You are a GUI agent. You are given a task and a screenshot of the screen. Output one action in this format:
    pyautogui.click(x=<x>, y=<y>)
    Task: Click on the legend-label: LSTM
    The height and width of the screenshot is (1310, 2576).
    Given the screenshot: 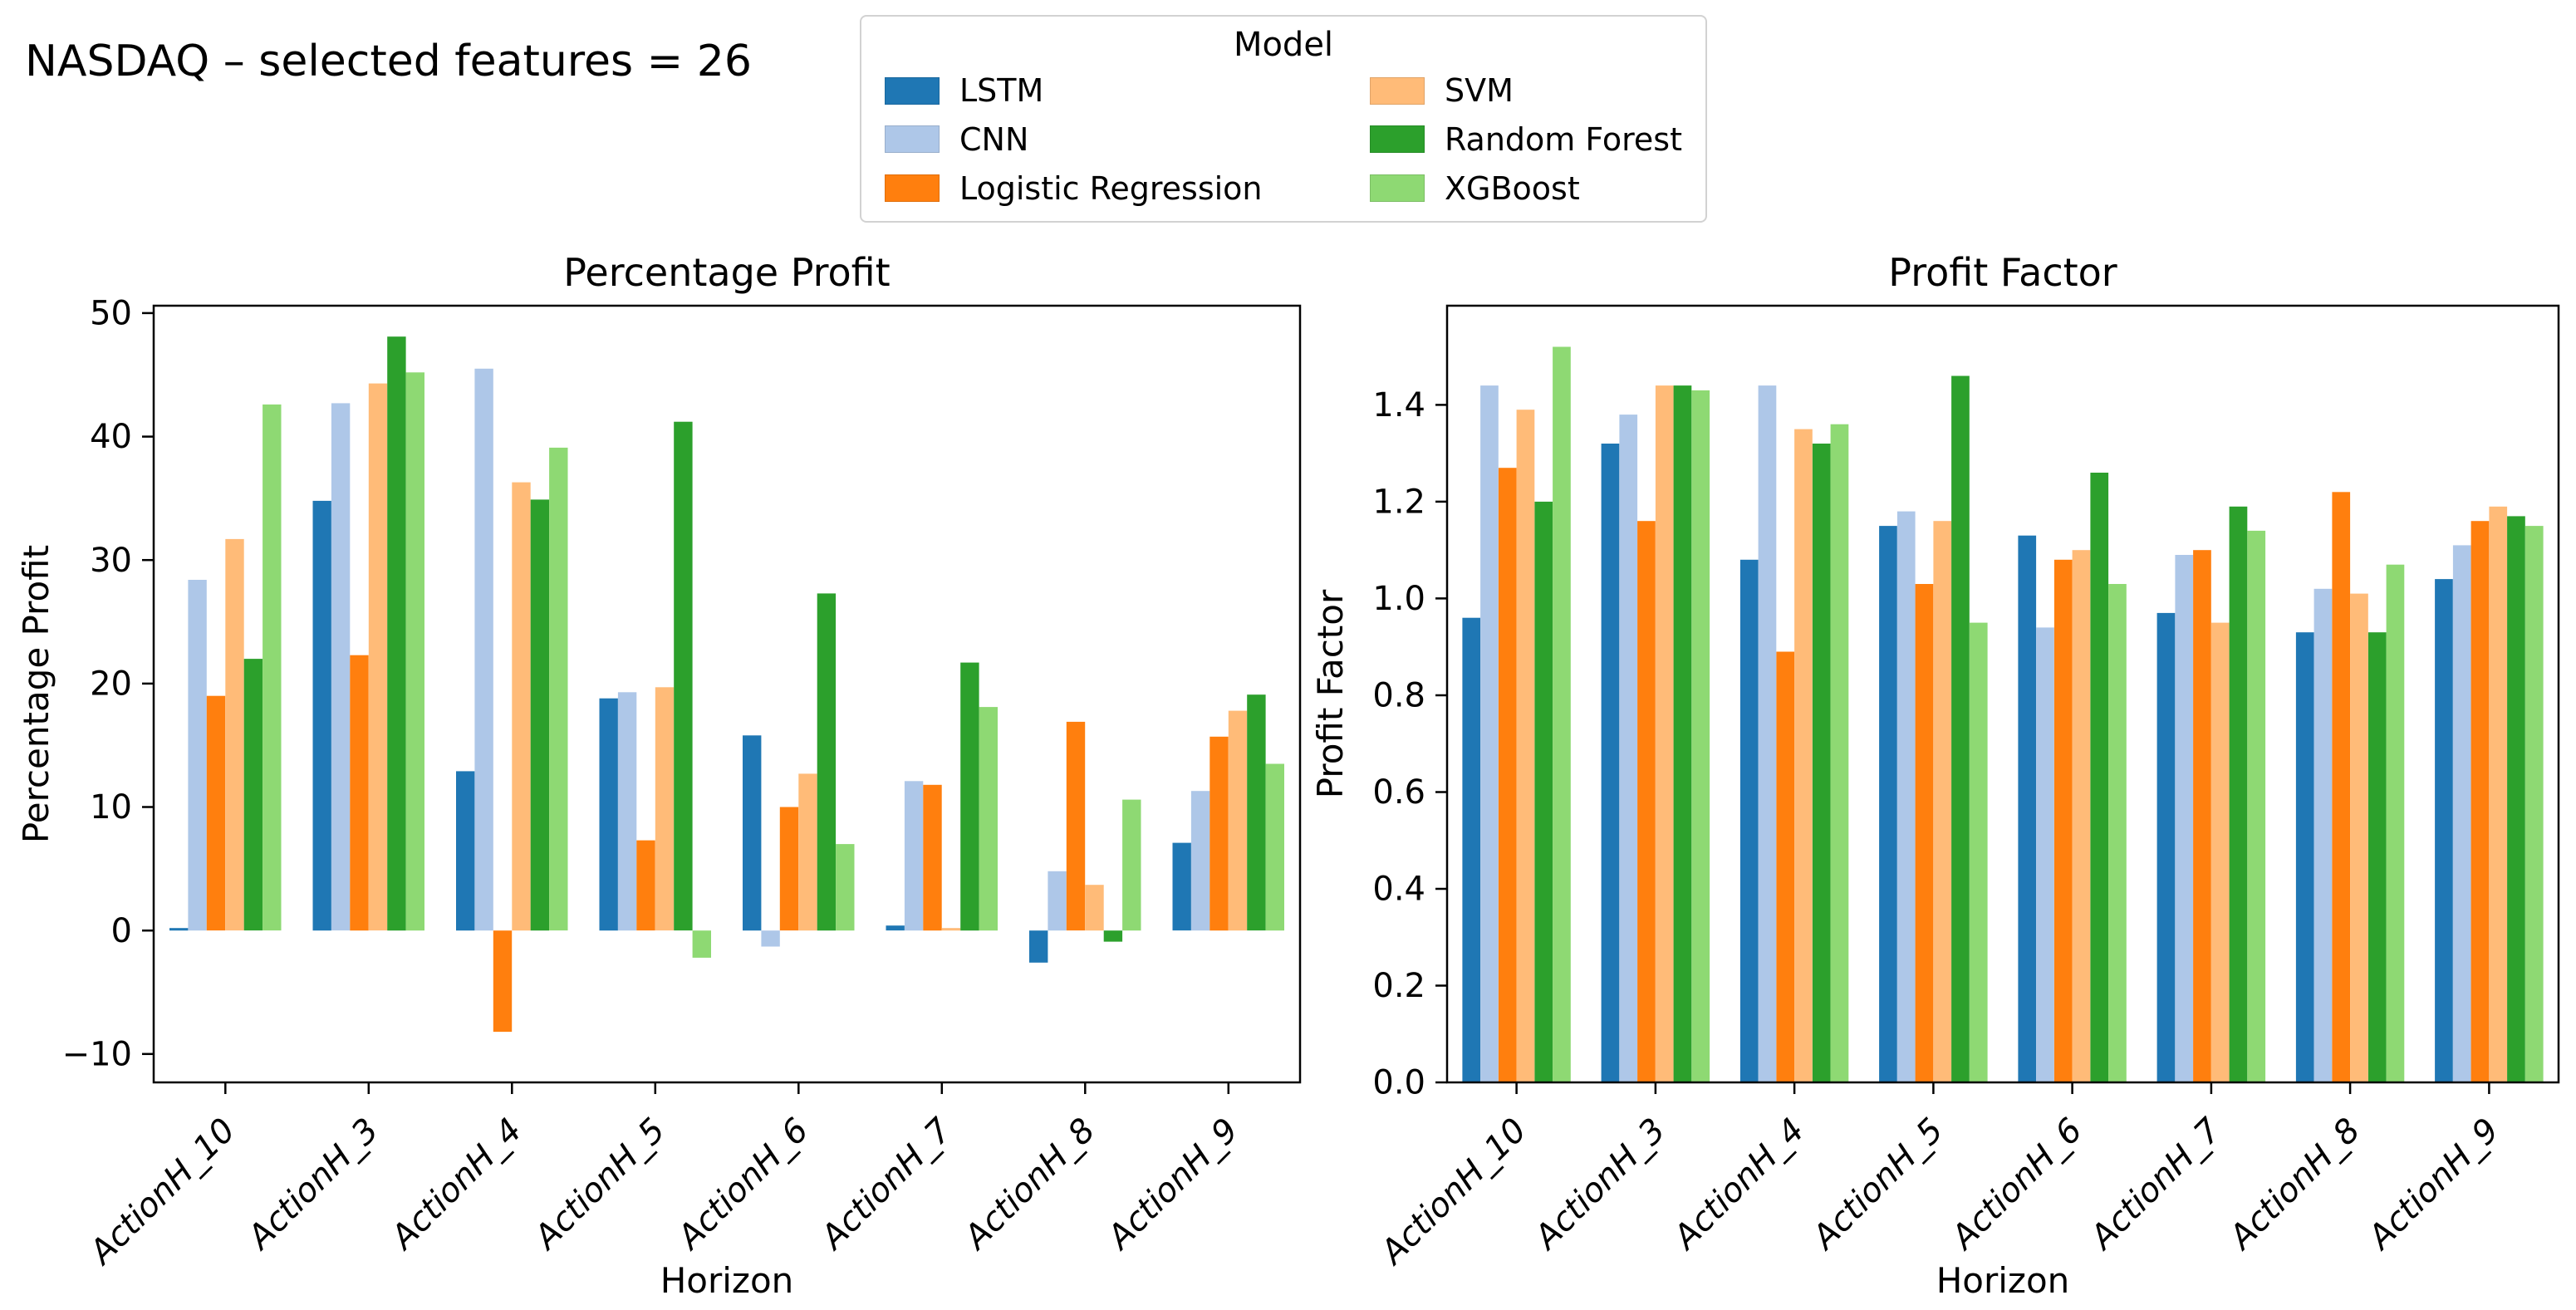 What is the action you would take?
    pyautogui.click(x=1001, y=91)
    